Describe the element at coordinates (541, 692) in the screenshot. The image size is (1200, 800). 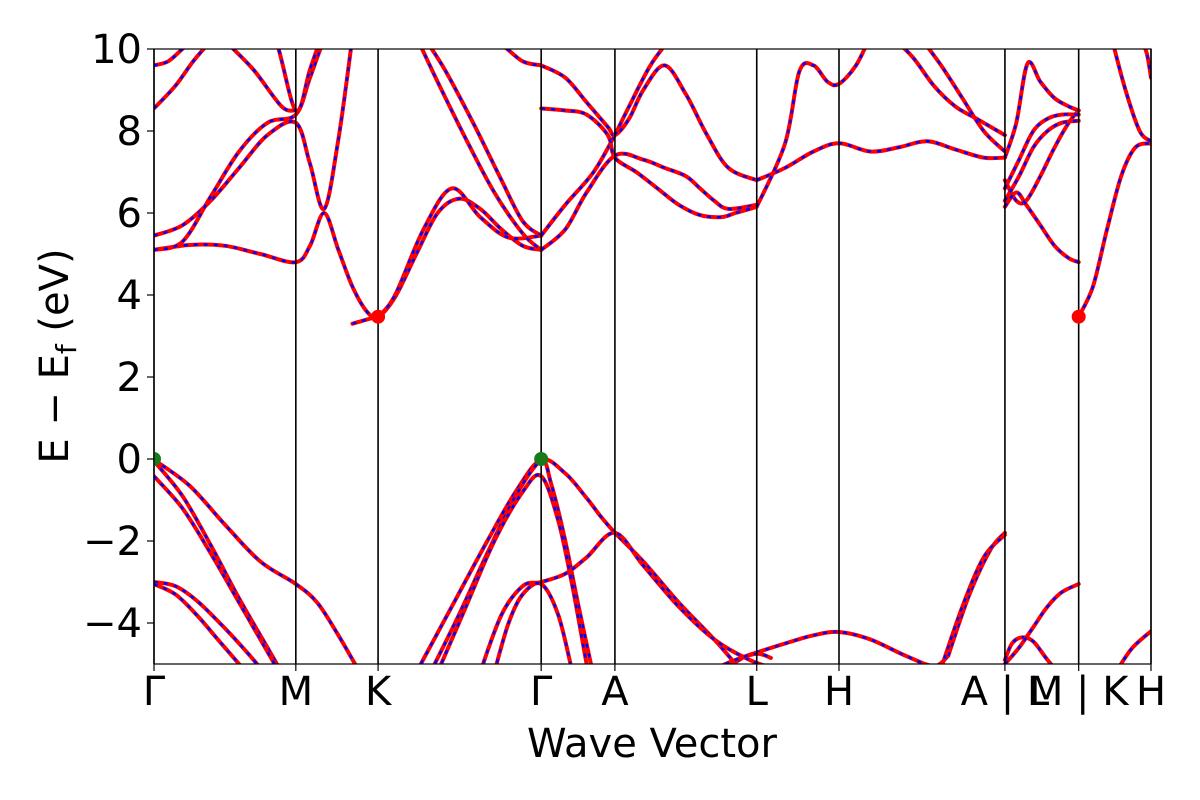
I see `x-tick-label-3: Γ` at that location.